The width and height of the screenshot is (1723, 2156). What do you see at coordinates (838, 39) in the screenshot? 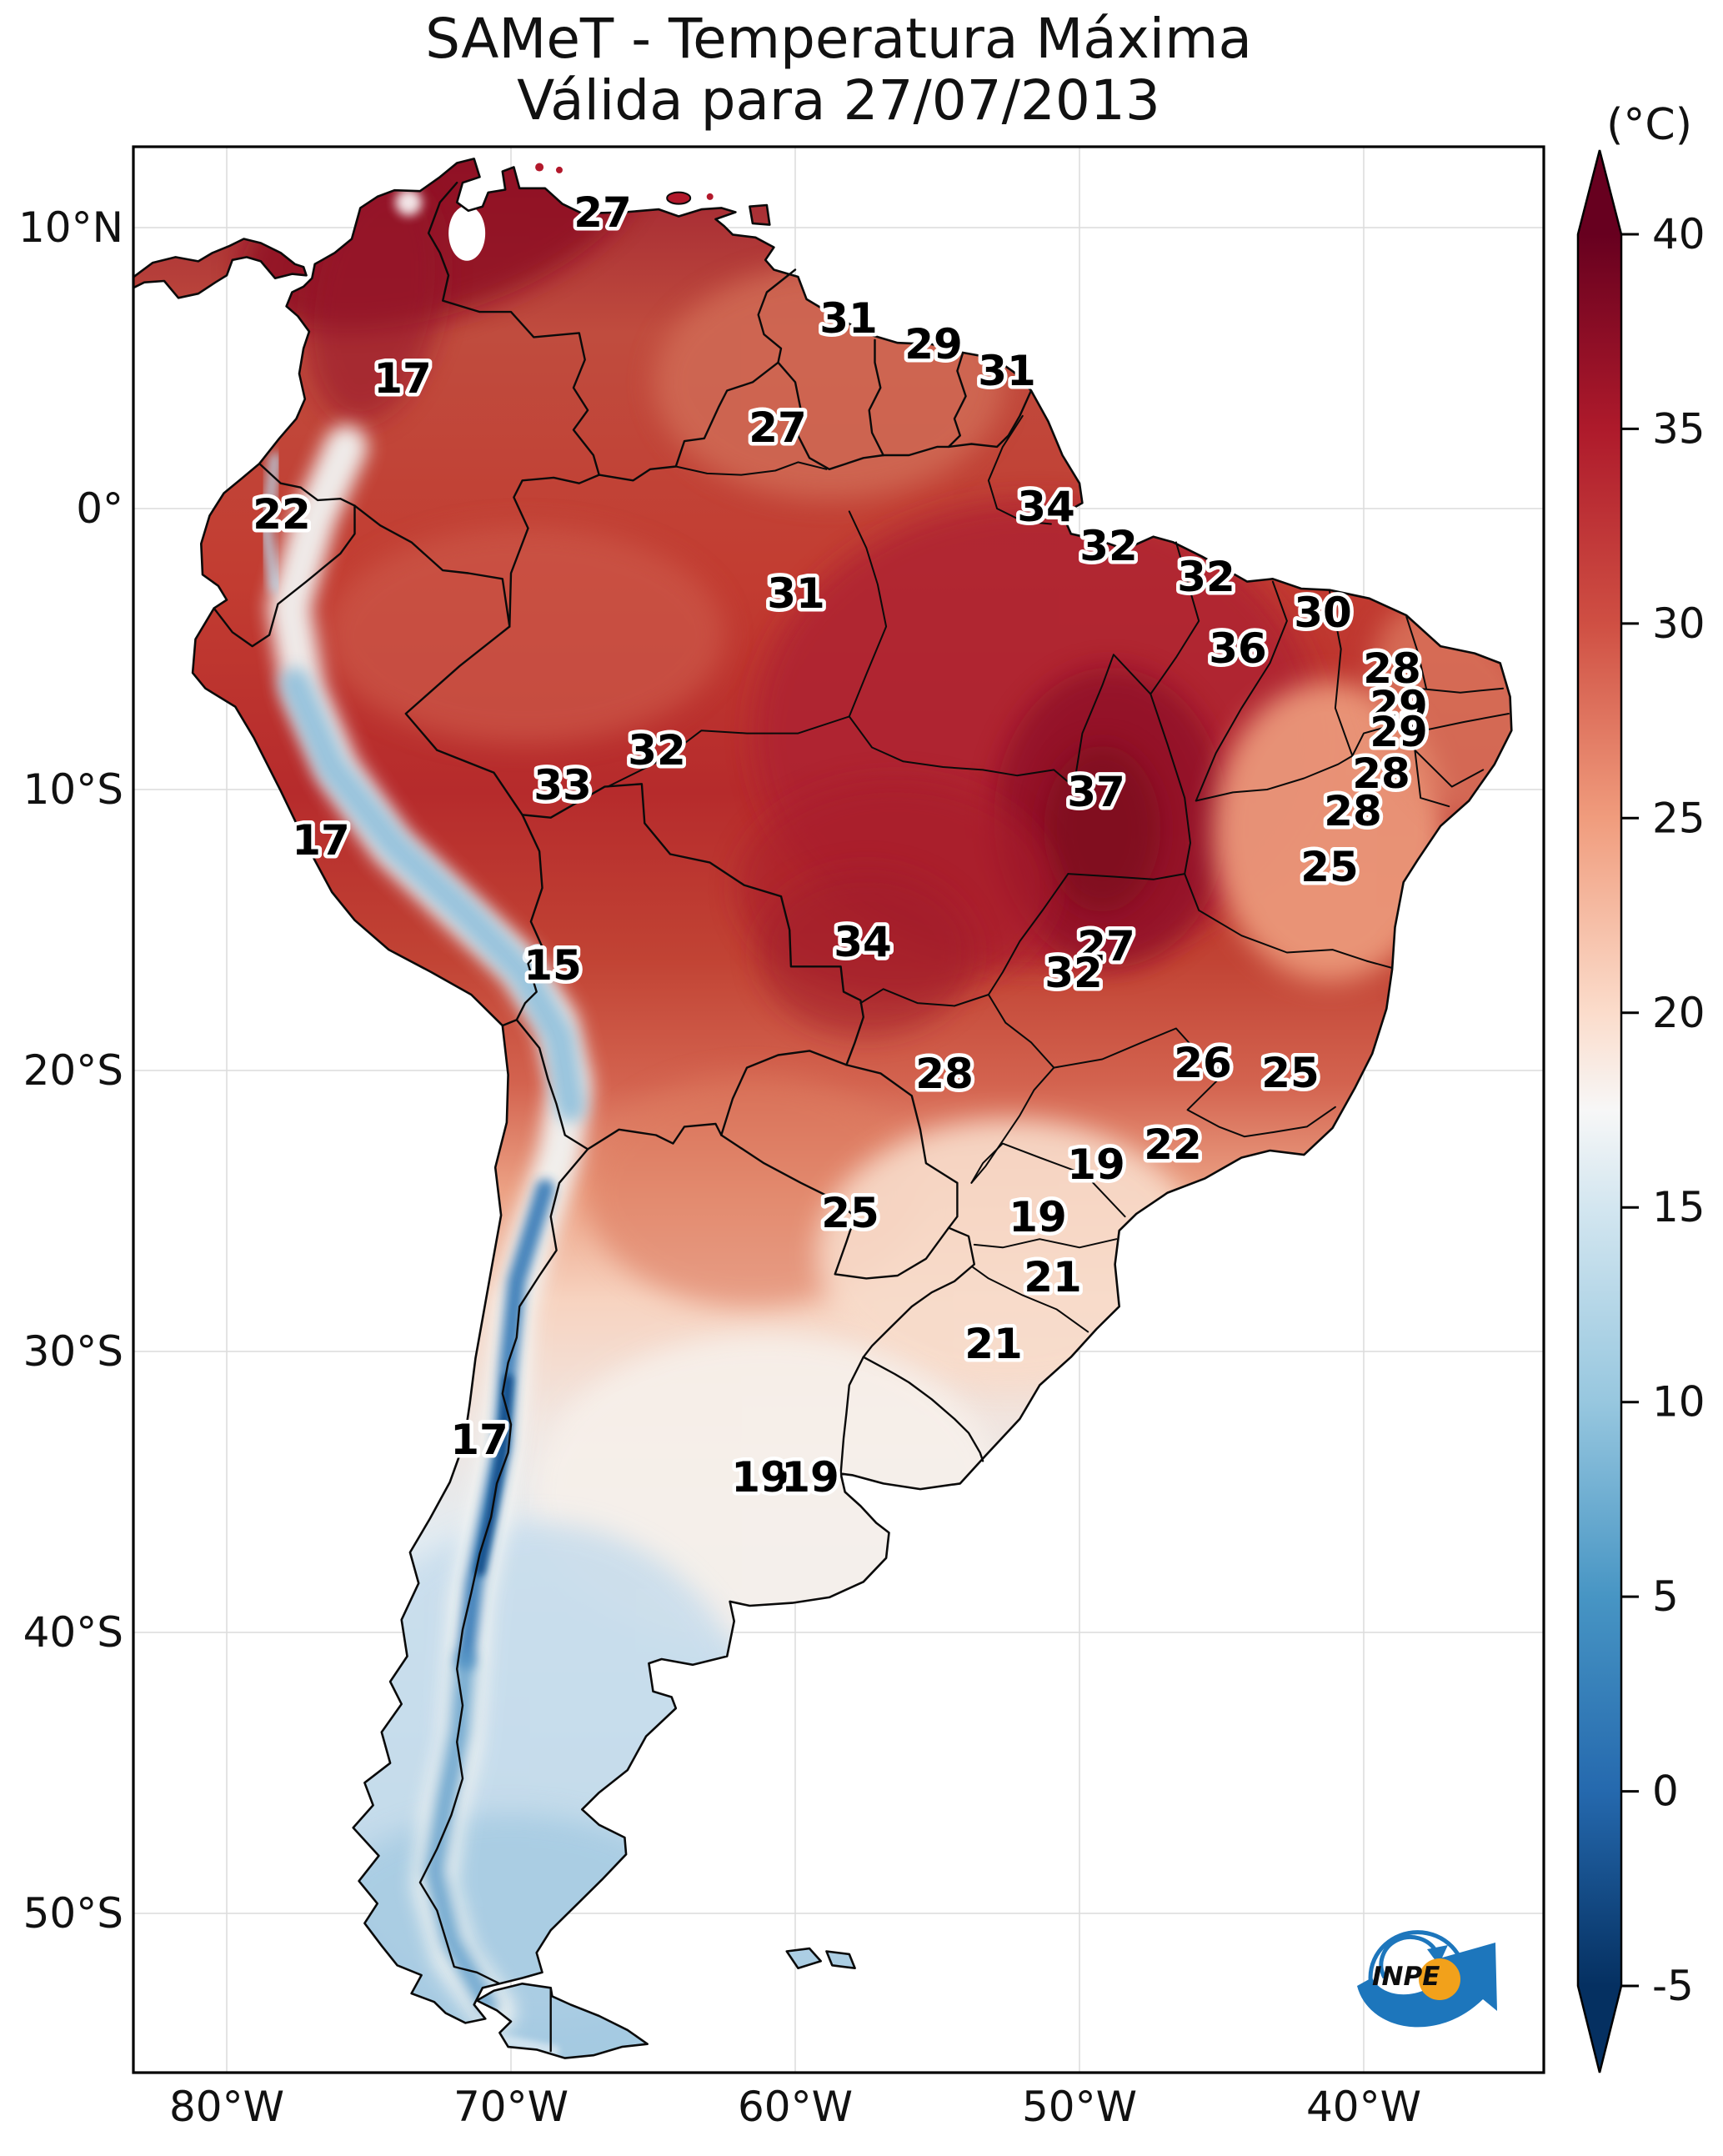
I see `title-line1: SAMeT - Temperatura Máxima` at bounding box center [838, 39].